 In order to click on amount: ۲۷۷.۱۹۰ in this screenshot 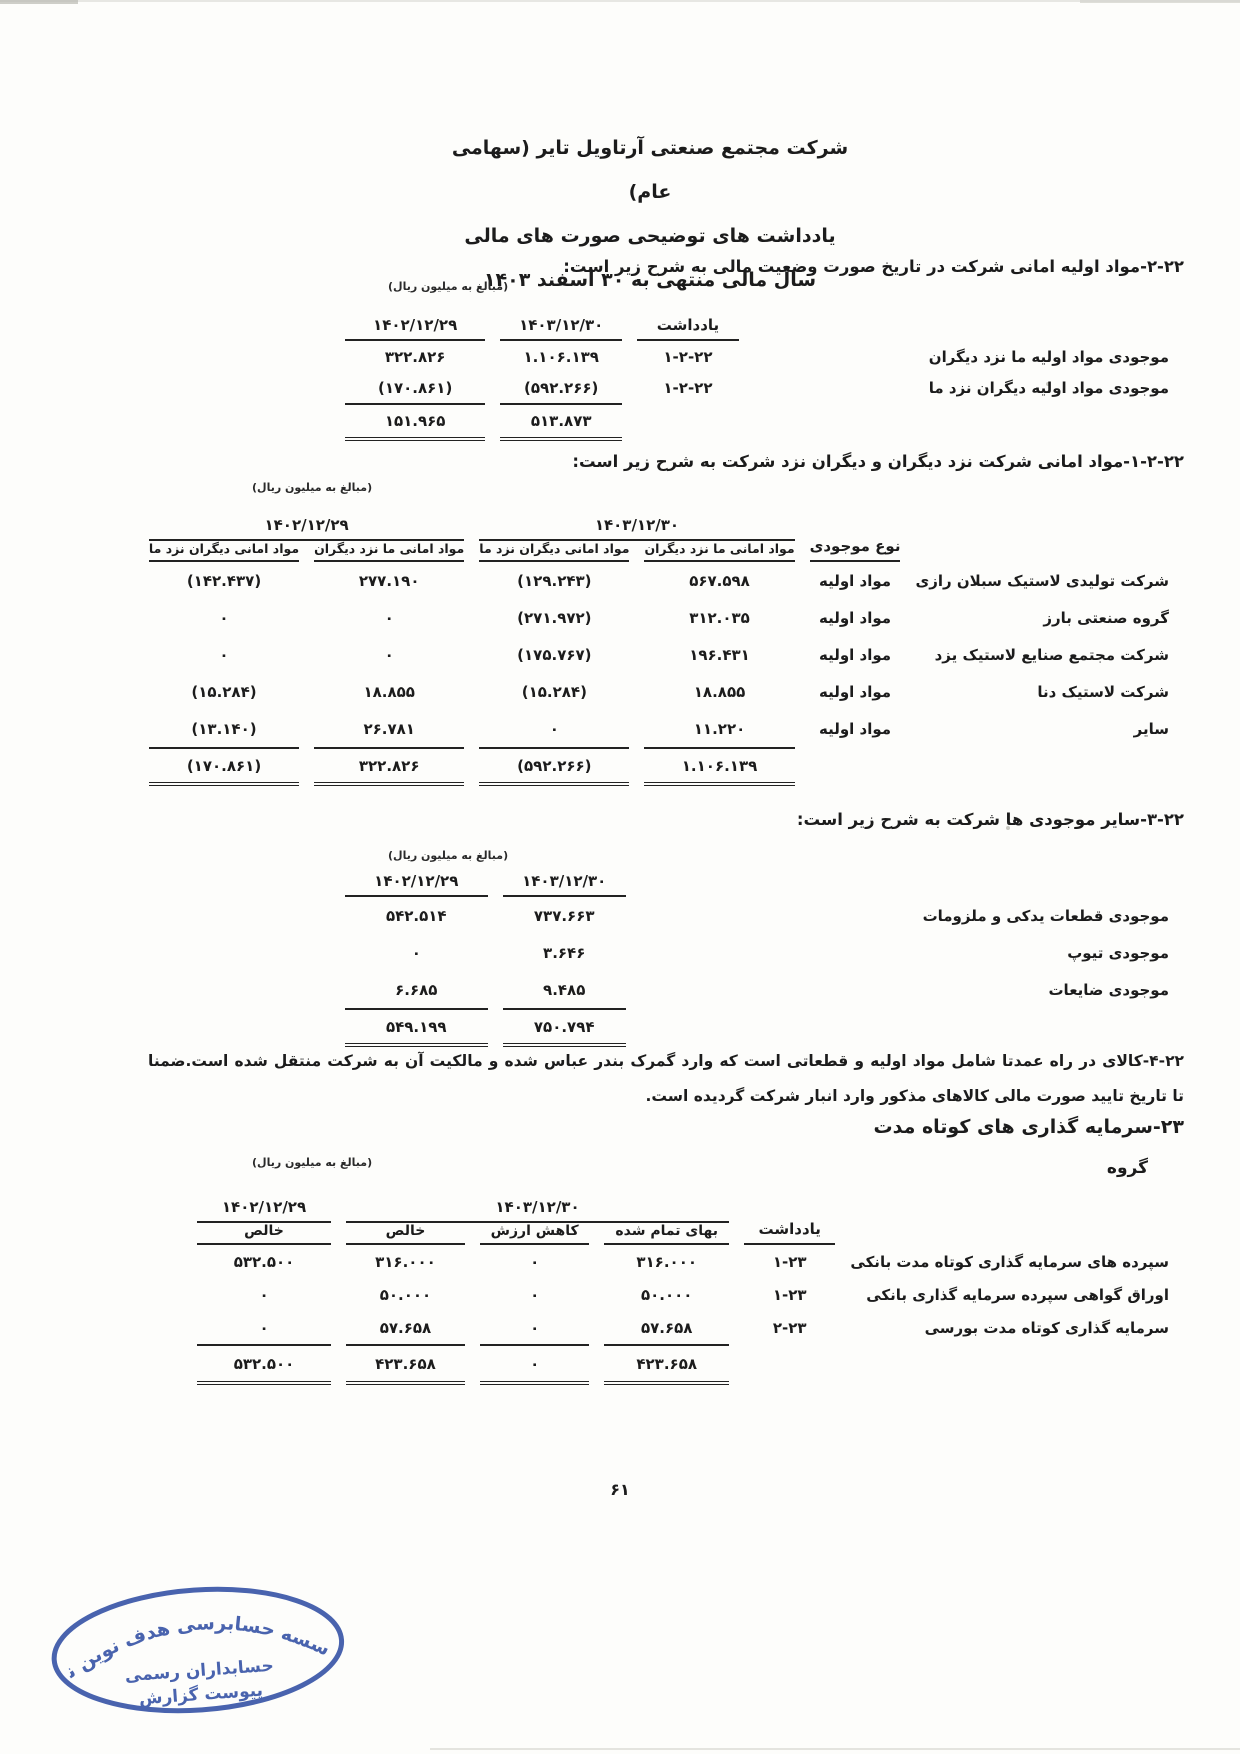, I will do `click(389, 580)`.